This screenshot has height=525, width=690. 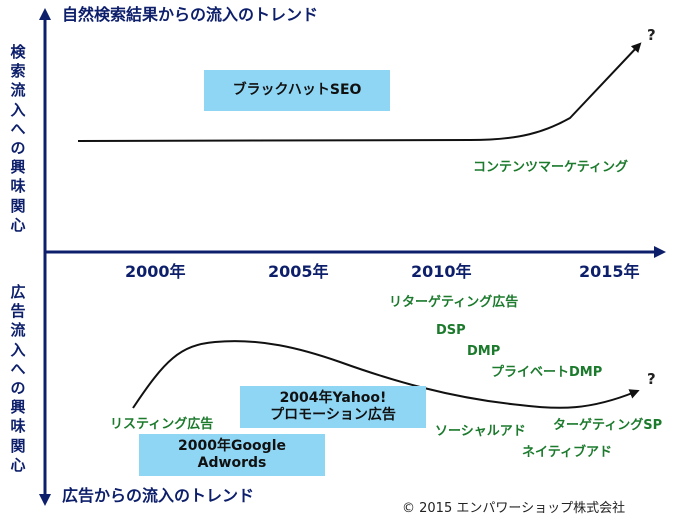 I want to click on blackhat-seo-label: ブラックハットSEO, so click(x=297, y=89).